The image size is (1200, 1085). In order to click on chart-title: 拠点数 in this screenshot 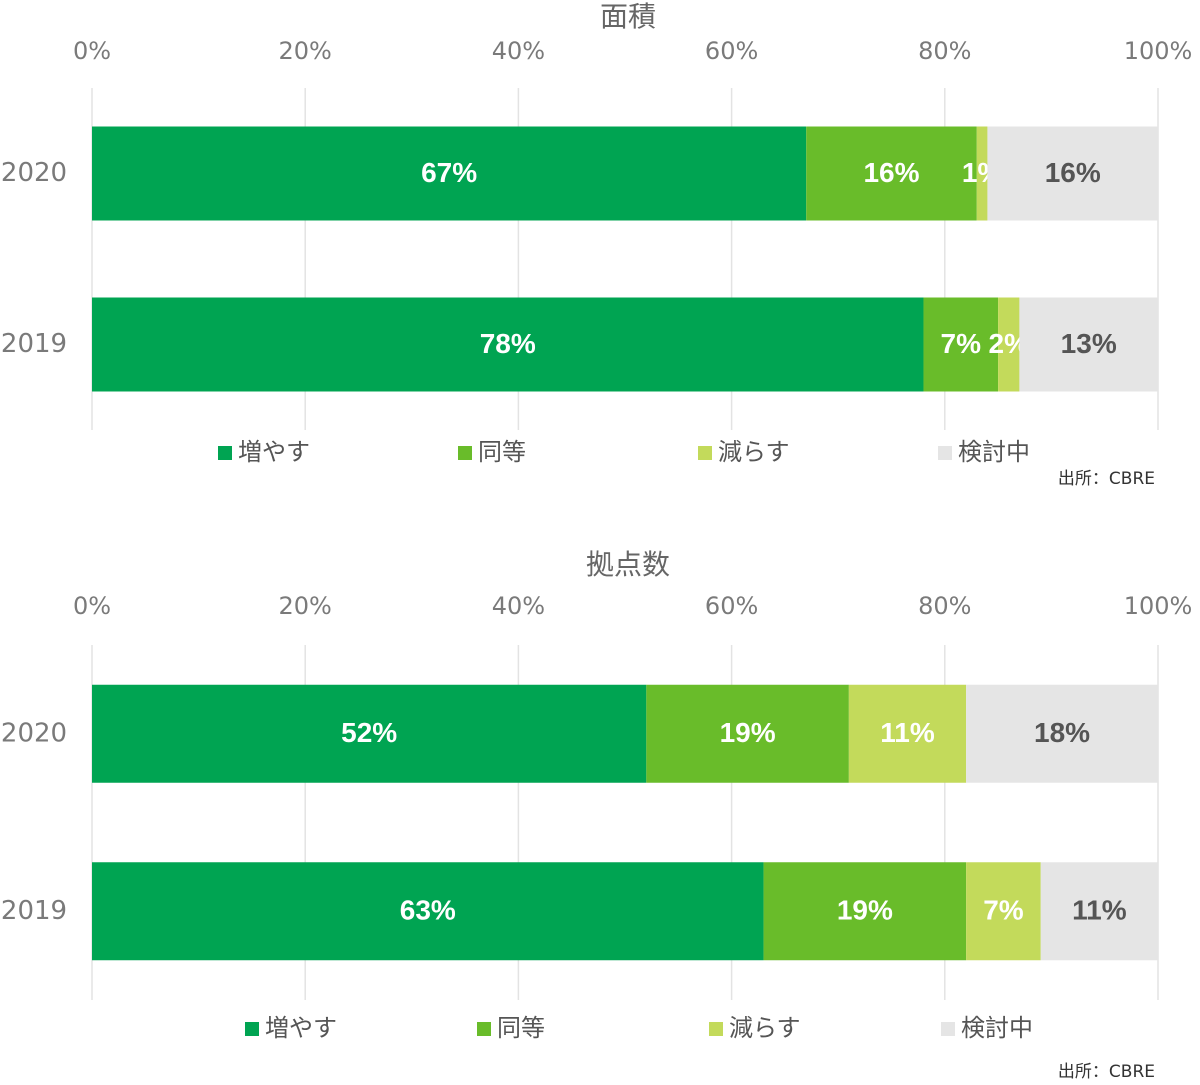, I will do `click(628, 564)`.